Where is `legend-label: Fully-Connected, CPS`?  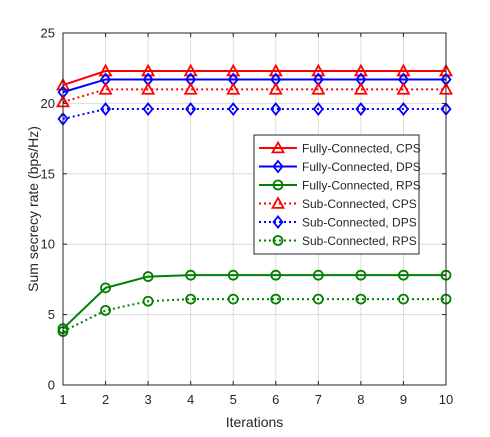 legend-label: Fully-Connected, CPS is located at coordinates (361, 149).